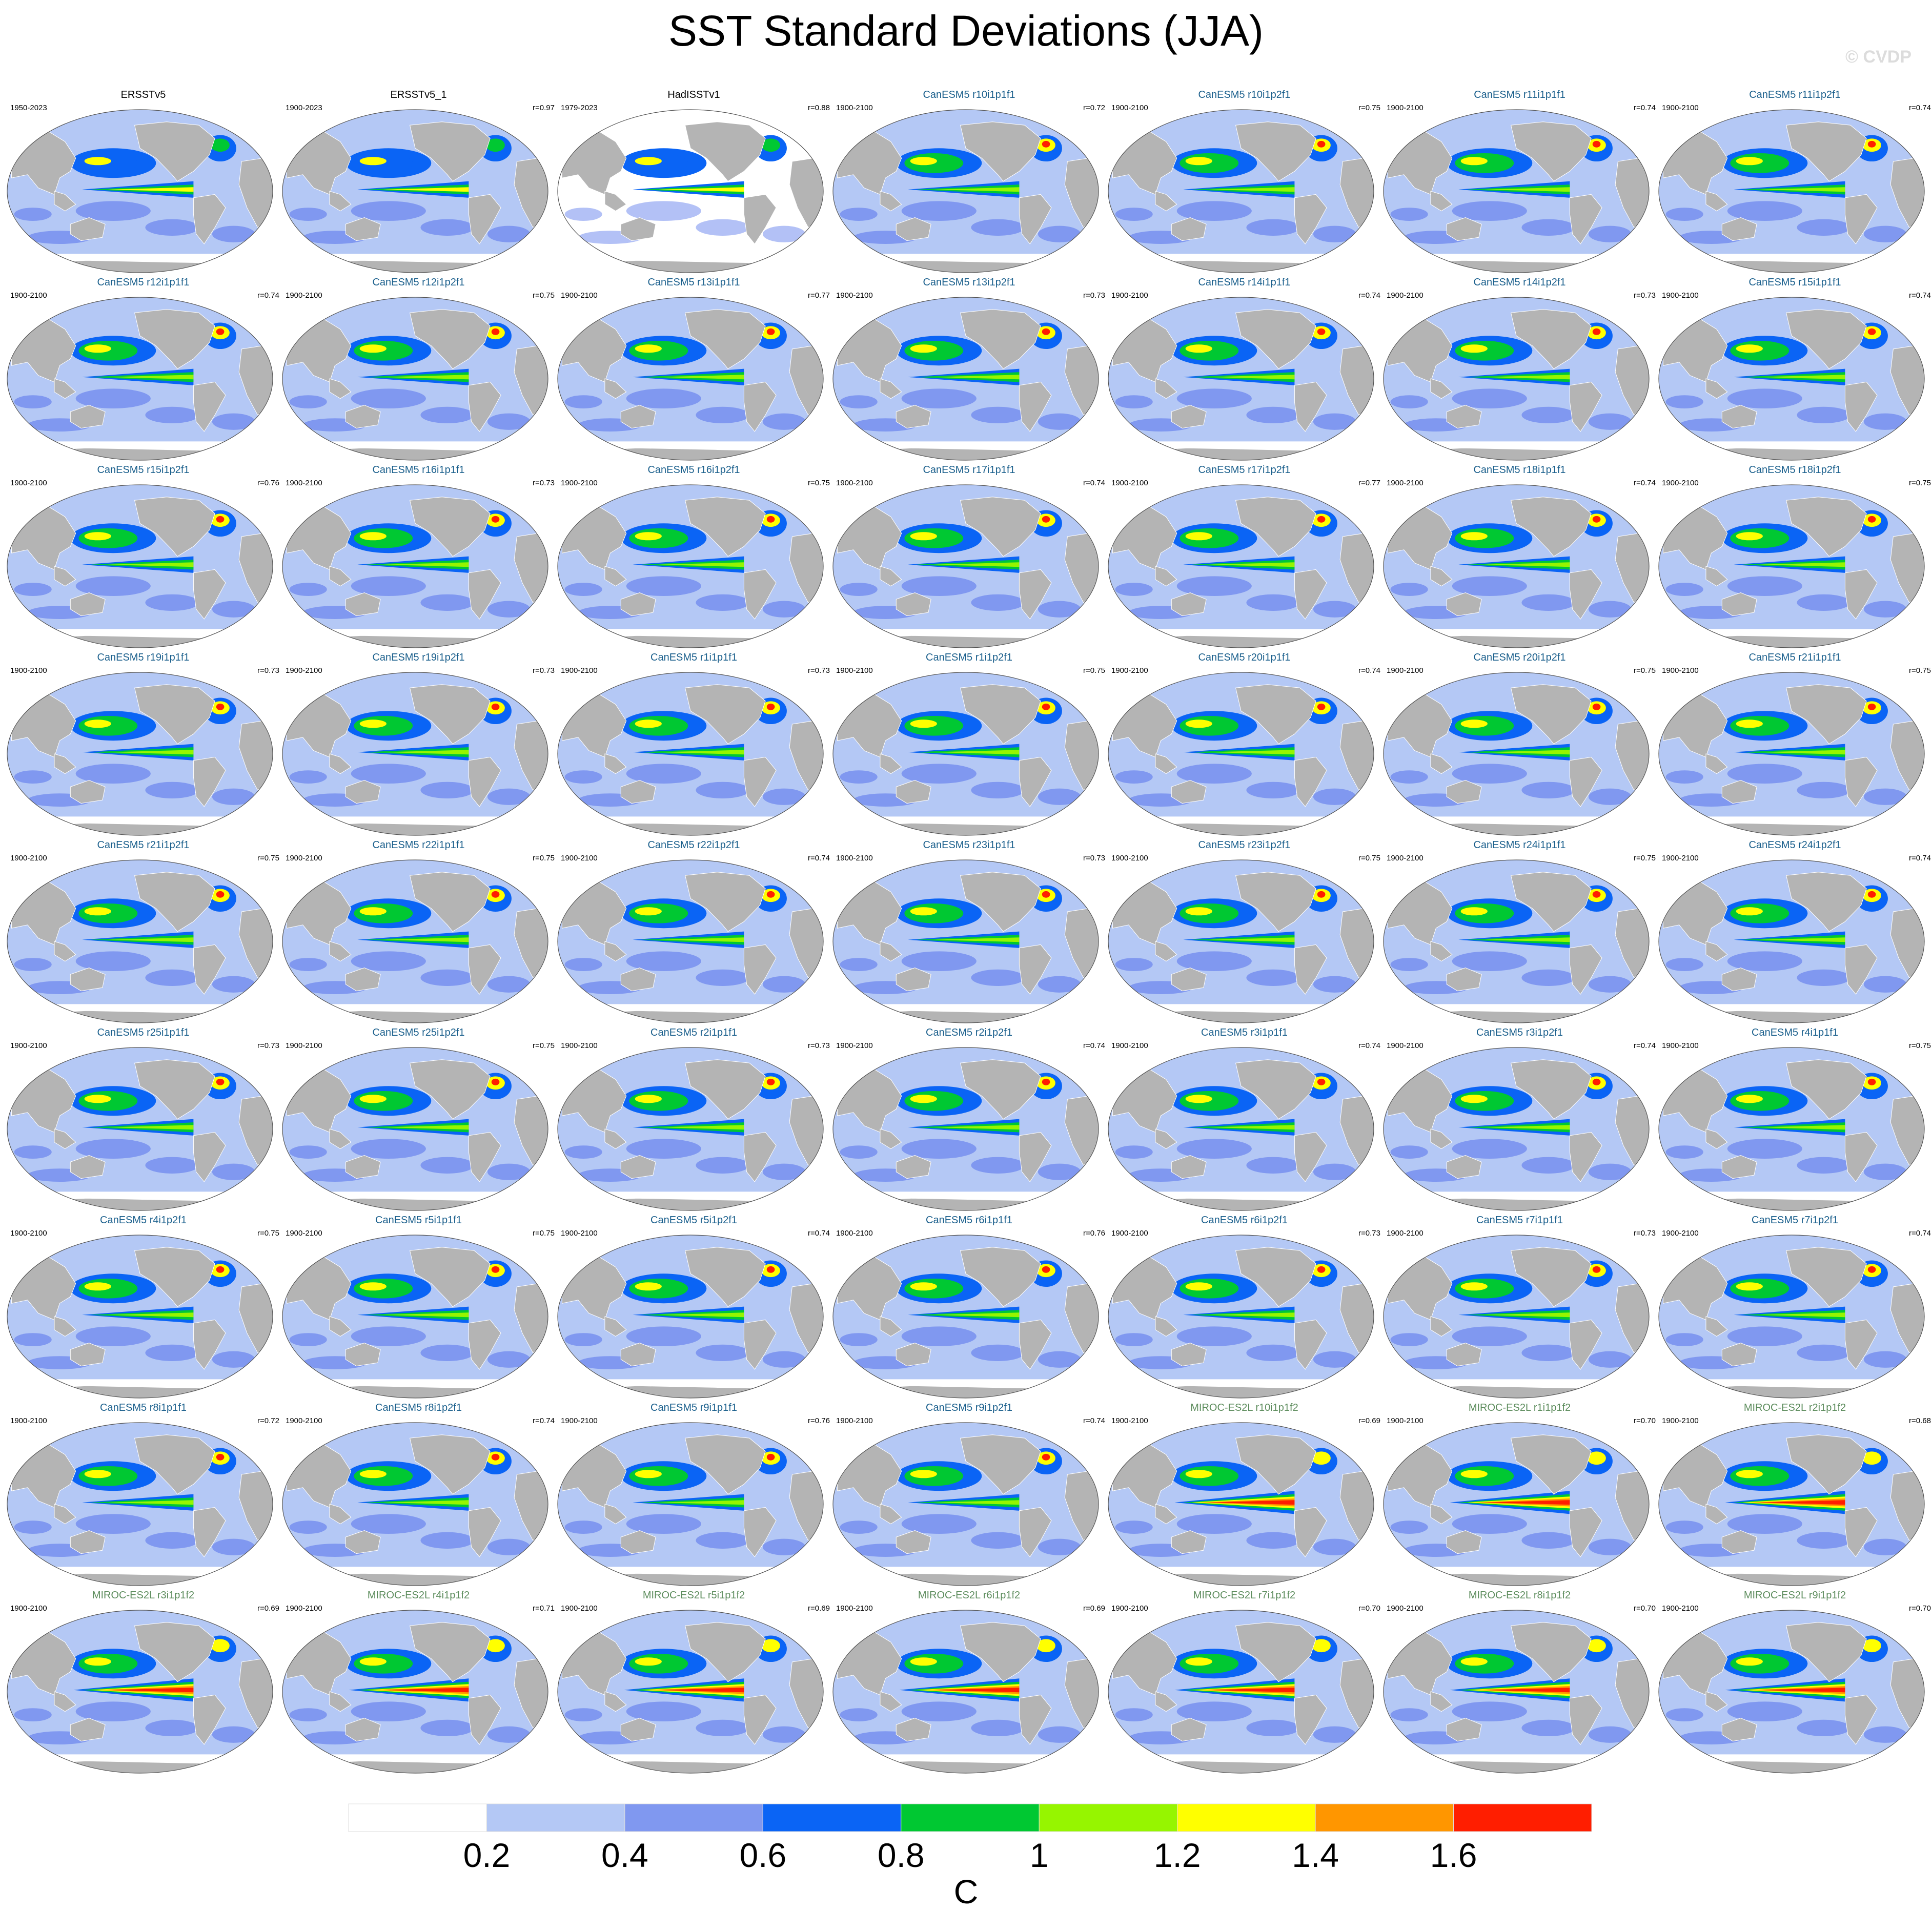 This screenshot has height=1911, width=1932. Describe the element at coordinates (1794, 1407) in the screenshot. I see `panel-title: MIROC-ES2L r2i1p1f2` at that location.